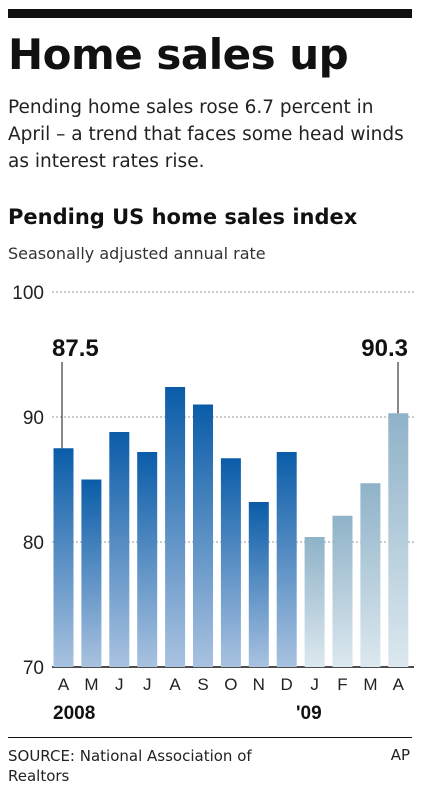 The image size is (424, 800). Describe the element at coordinates (33, 418) in the screenshot. I see `y-tick-label: 90` at that location.